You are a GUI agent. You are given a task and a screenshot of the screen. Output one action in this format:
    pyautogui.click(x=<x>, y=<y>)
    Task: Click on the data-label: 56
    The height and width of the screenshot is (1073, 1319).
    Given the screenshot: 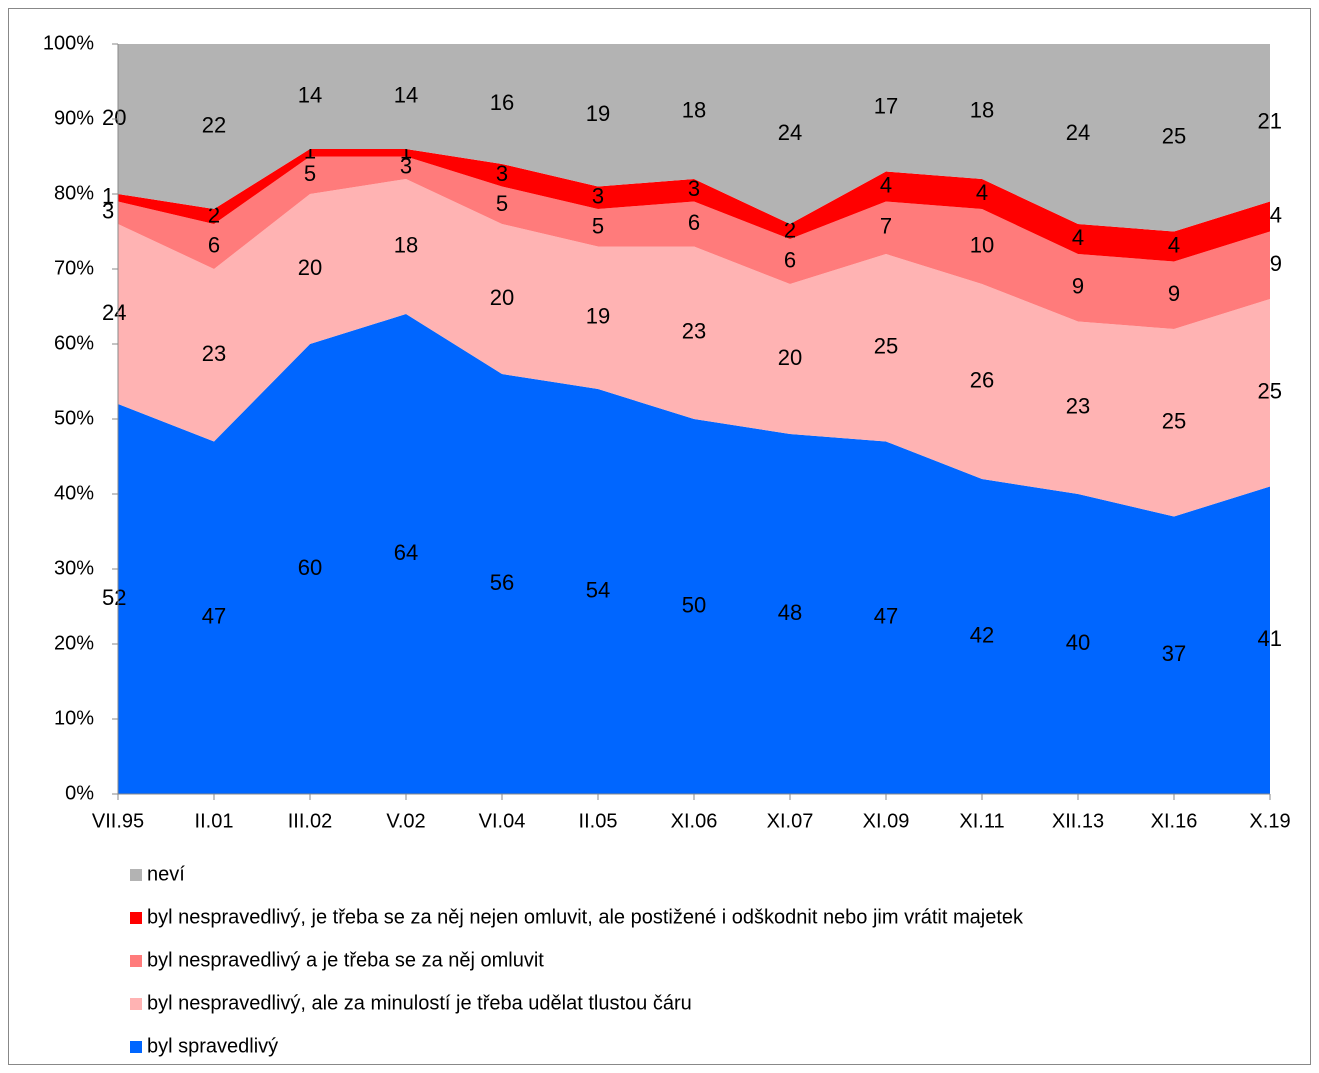 What is the action you would take?
    pyautogui.click(x=502, y=582)
    